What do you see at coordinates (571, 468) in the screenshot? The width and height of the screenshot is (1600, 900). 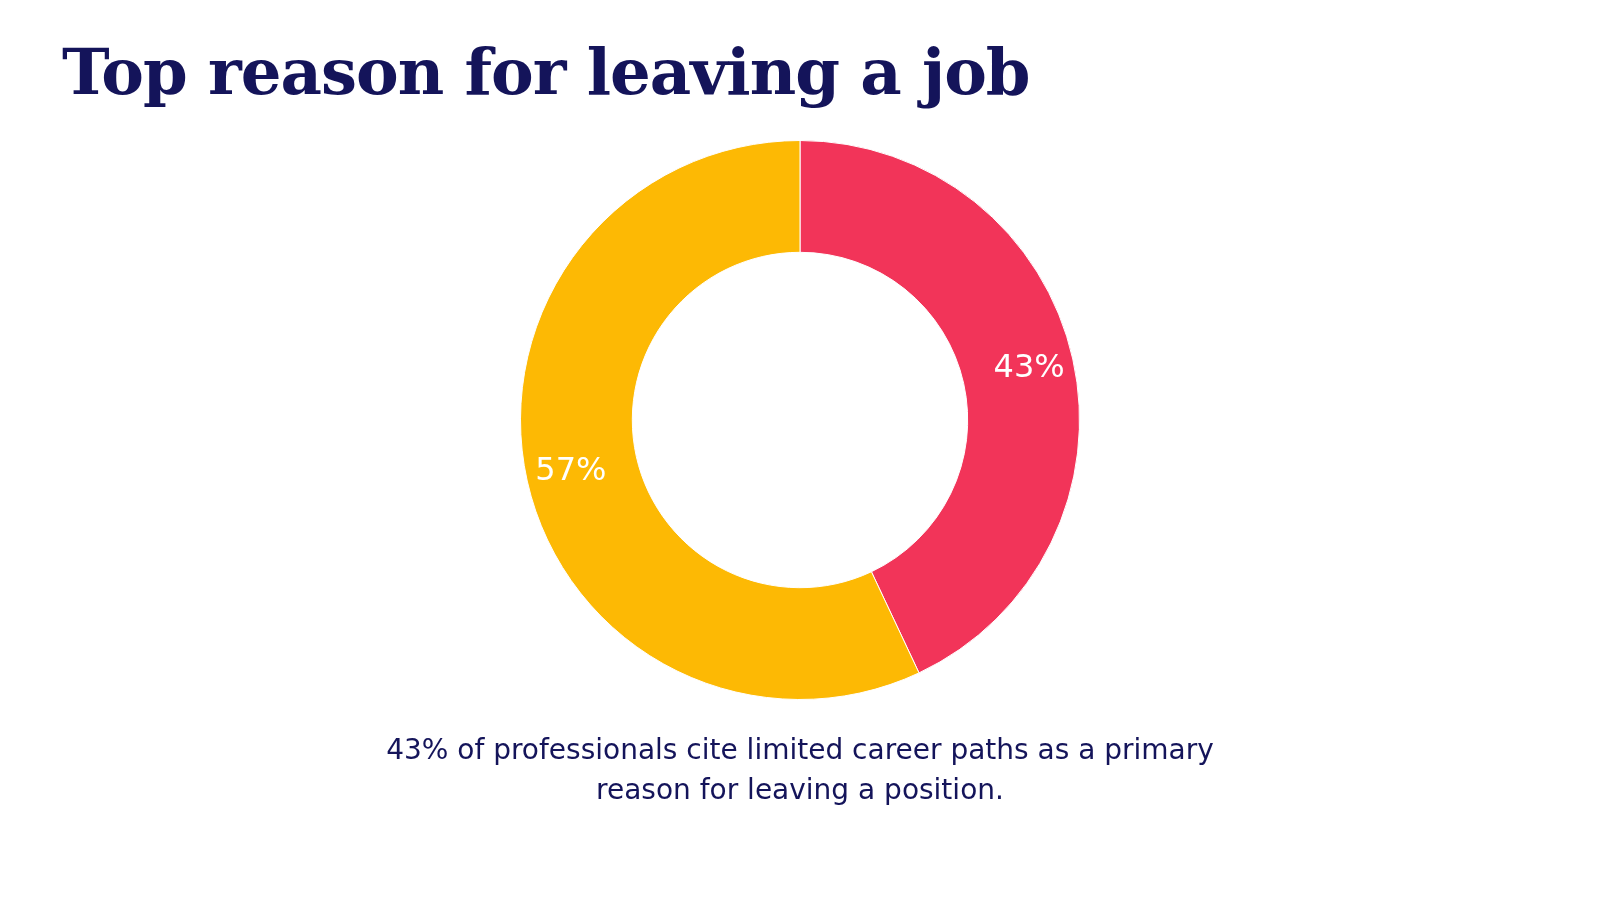 I see `data-label: 57%` at bounding box center [571, 468].